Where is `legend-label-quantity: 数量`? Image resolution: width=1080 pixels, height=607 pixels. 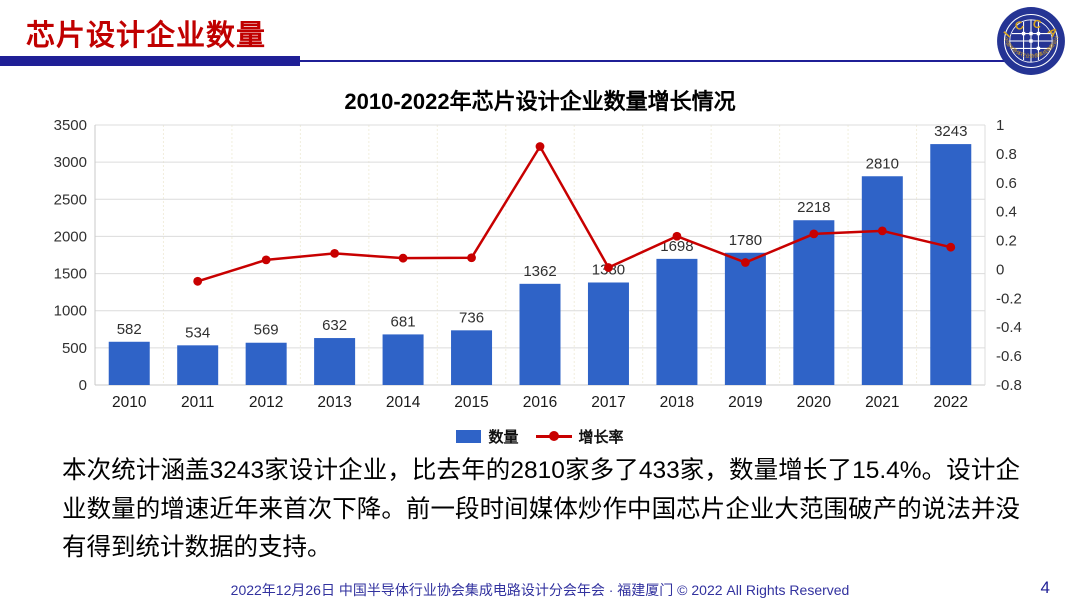 legend-label-quantity: 数量 is located at coordinates (503, 437).